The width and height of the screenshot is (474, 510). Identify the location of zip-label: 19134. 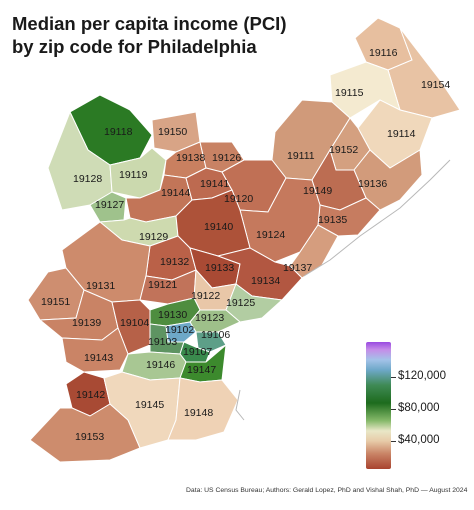
(265, 281).